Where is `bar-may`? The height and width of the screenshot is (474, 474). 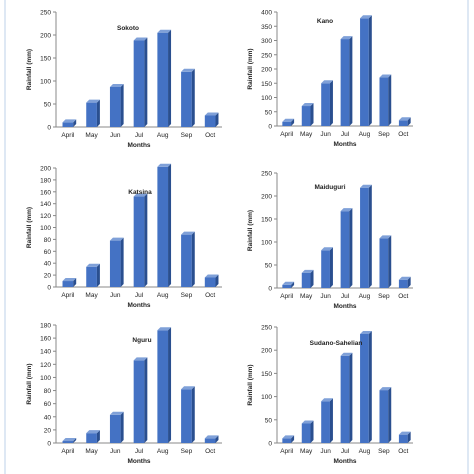 bar-may is located at coordinates (93, 275).